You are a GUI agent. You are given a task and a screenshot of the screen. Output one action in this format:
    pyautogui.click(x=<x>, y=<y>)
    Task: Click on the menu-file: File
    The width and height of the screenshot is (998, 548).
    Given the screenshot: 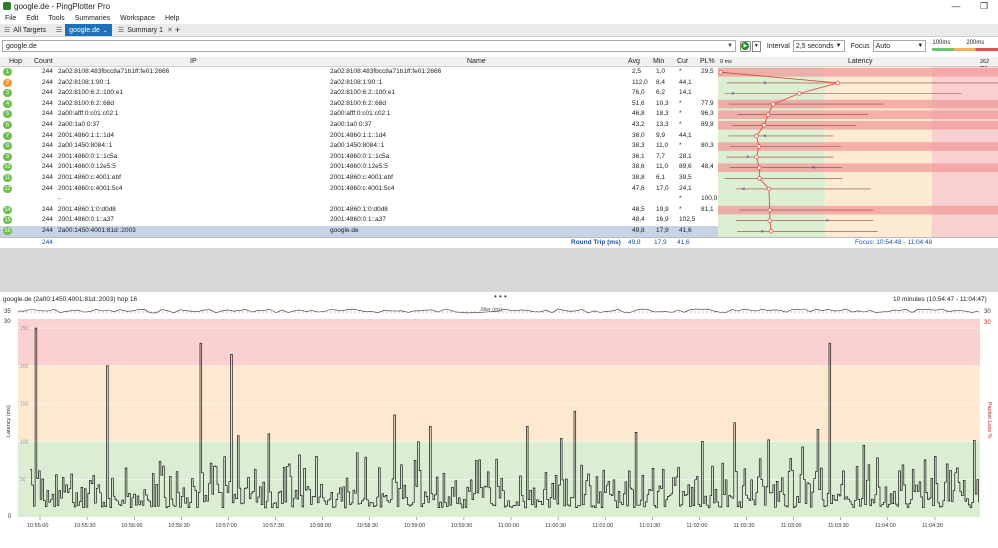 What is the action you would take?
    pyautogui.click(x=11, y=18)
    